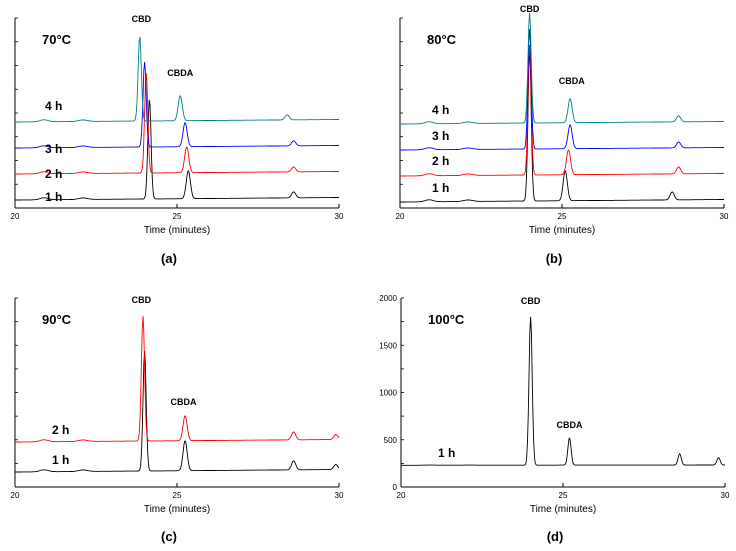  Describe the element at coordinates (57, 39) in the screenshot. I see `temperature-label: 70°C` at that location.